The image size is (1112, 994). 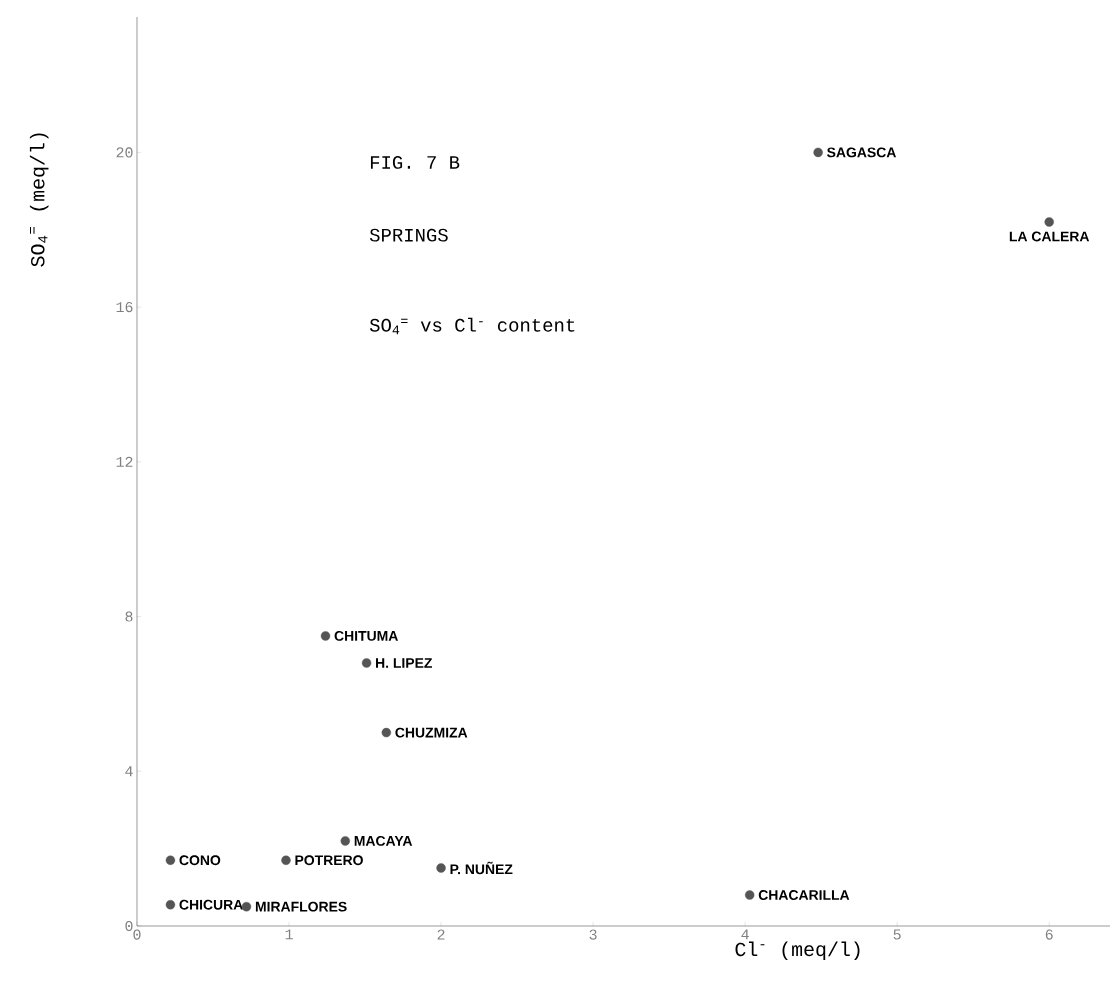 What do you see at coordinates (137, 934) in the screenshot?
I see `x-tick-label: 0` at bounding box center [137, 934].